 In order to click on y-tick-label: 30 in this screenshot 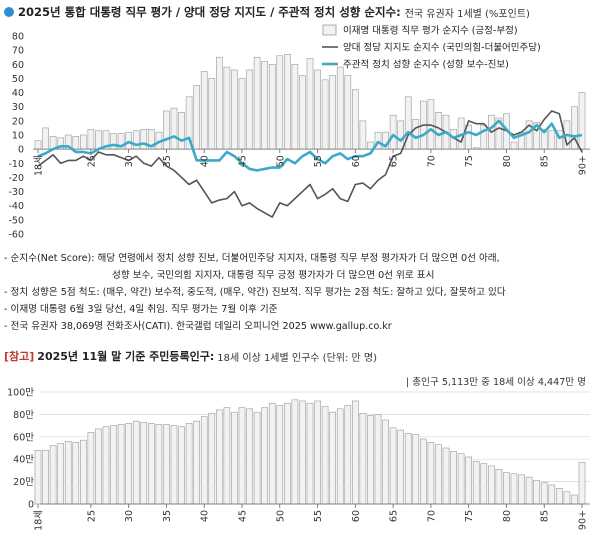, I will do `click(18, 107)`.